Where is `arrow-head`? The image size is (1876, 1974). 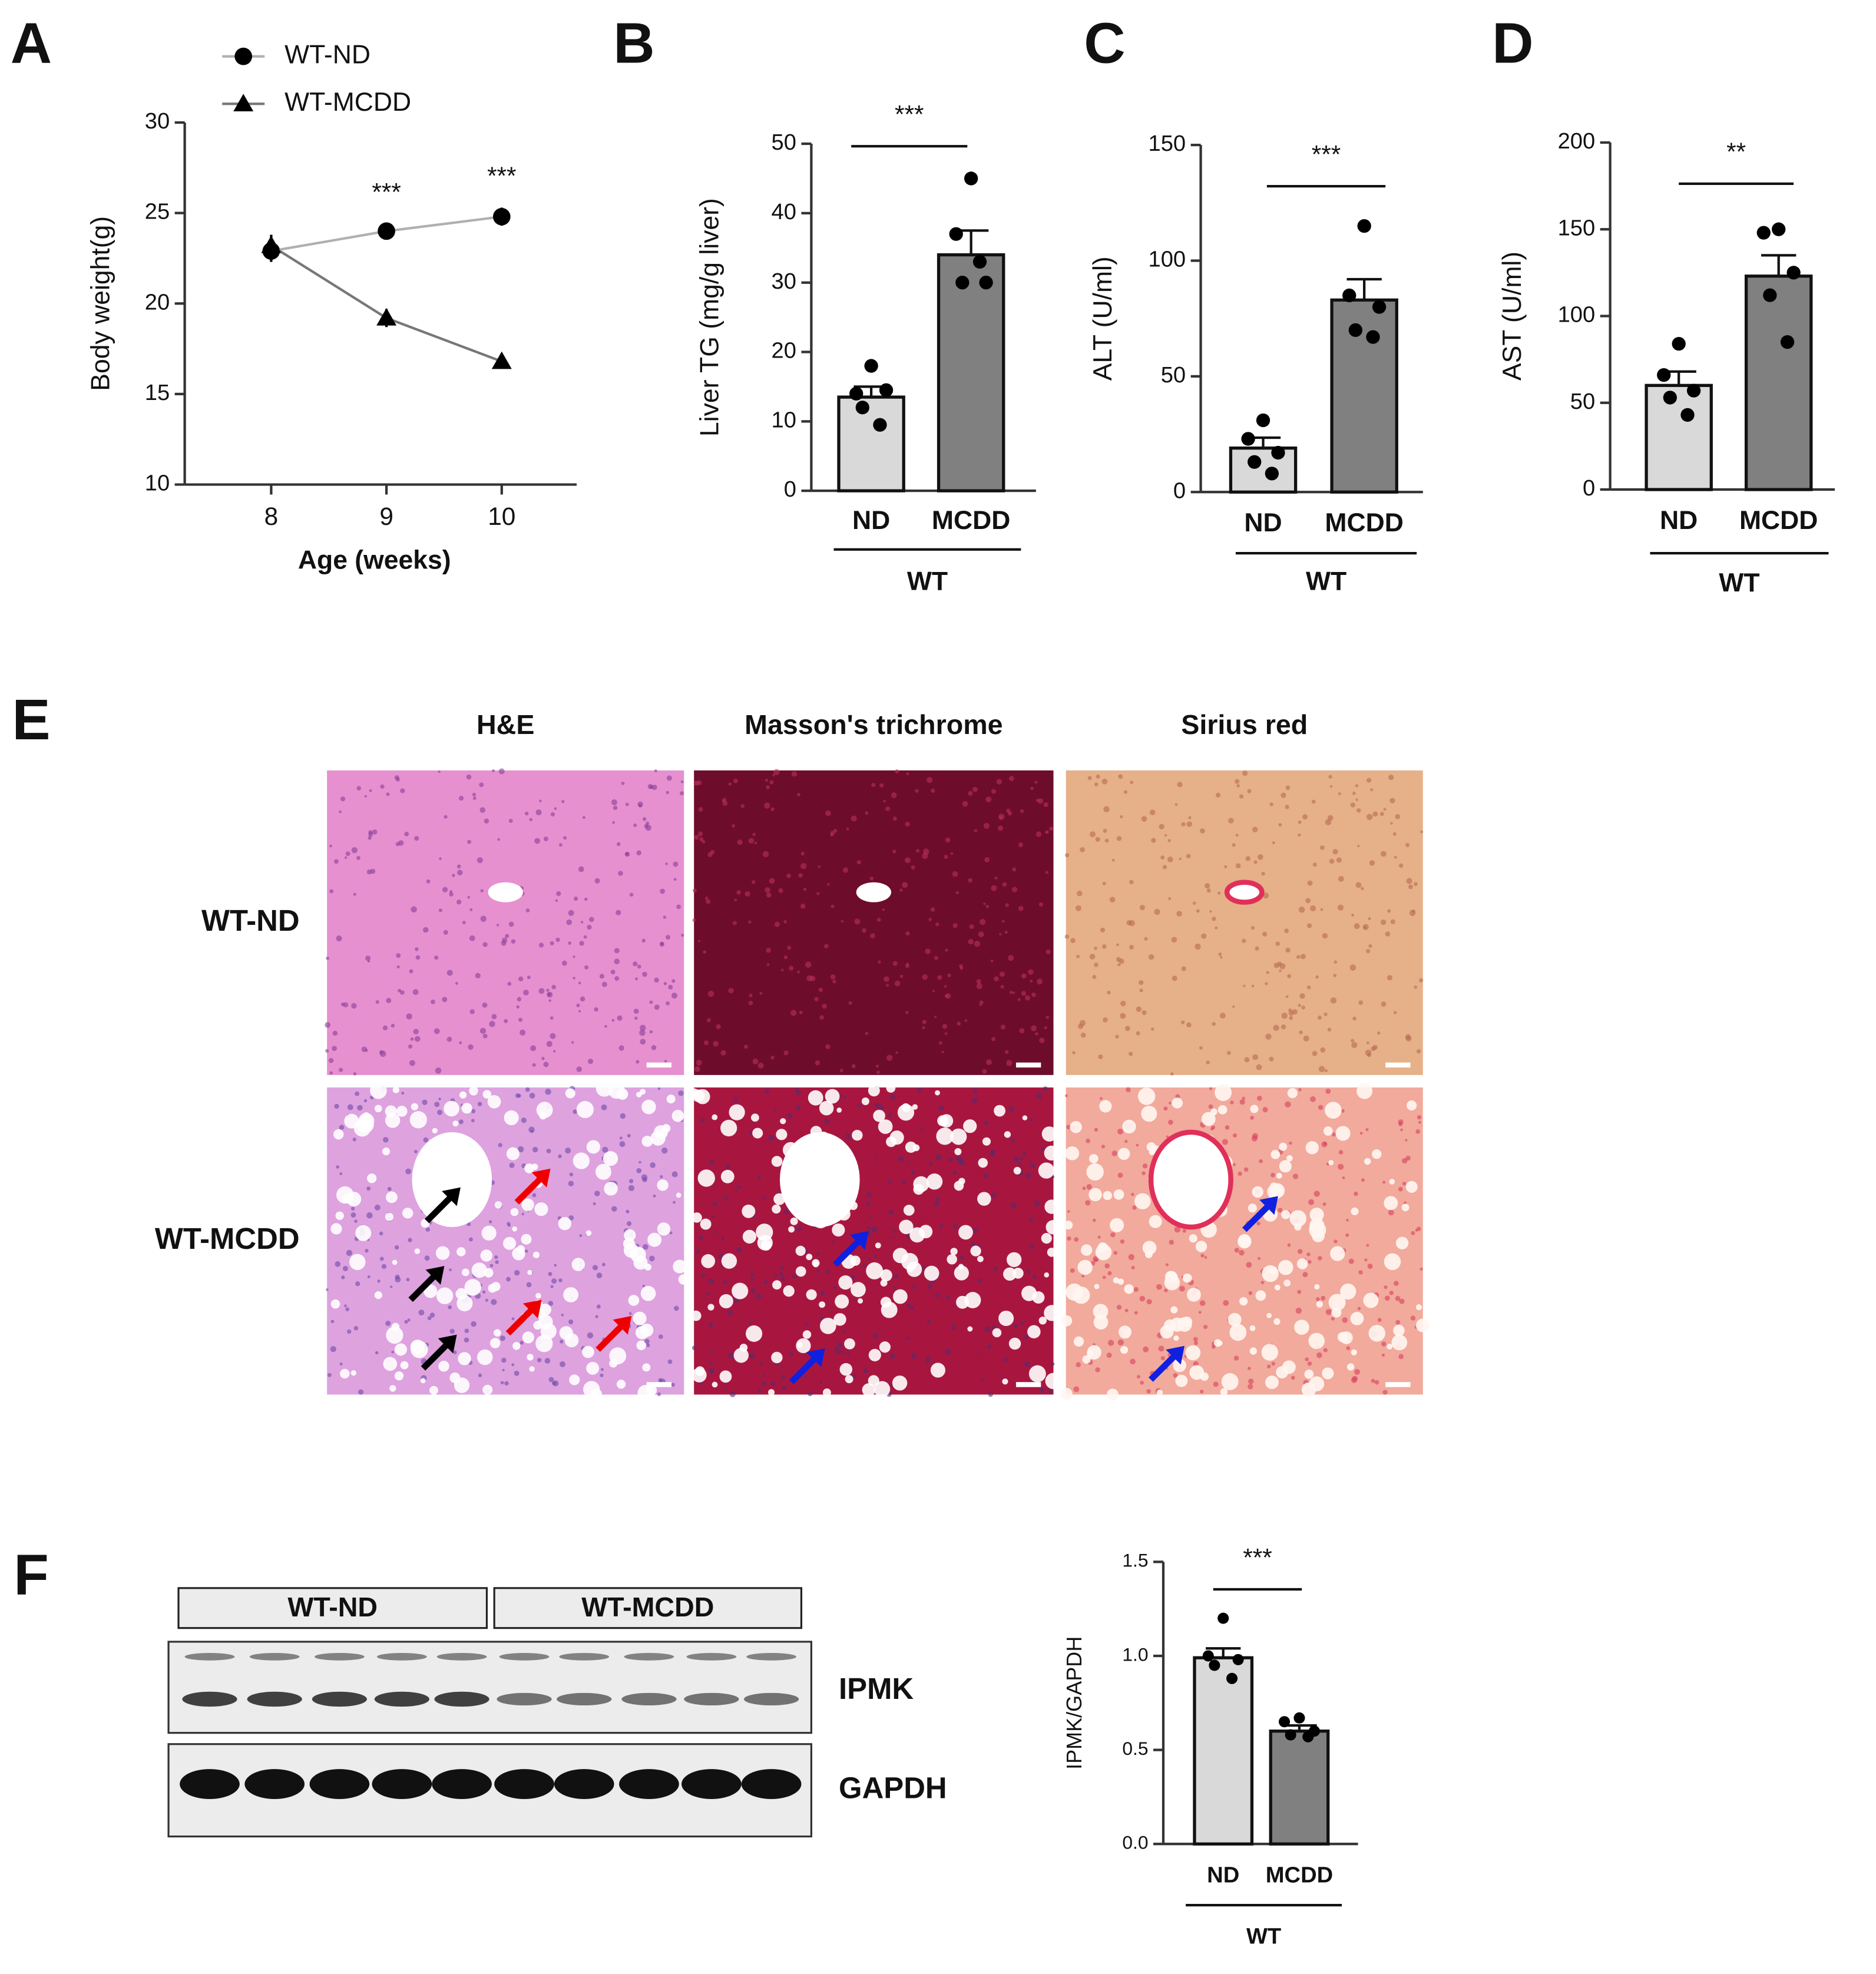
arrow-head is located at coordinates (451, 1196).